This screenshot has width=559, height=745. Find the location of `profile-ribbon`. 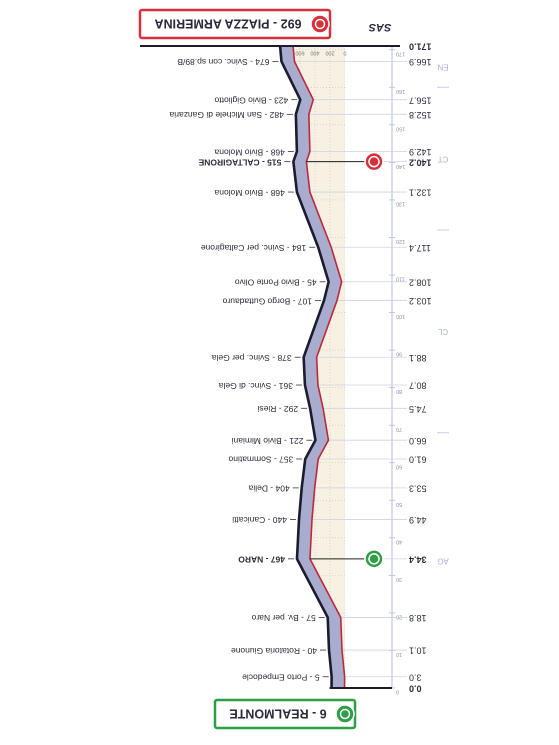

profile-ribbon is located at coordinates (312, 367).